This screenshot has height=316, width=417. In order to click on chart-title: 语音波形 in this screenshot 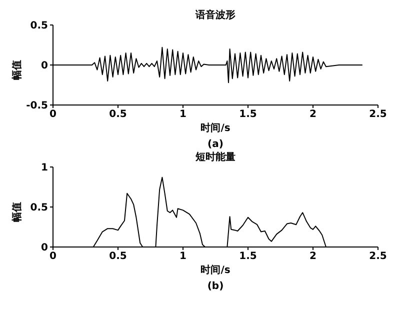, I will do `click(215, 14)`.